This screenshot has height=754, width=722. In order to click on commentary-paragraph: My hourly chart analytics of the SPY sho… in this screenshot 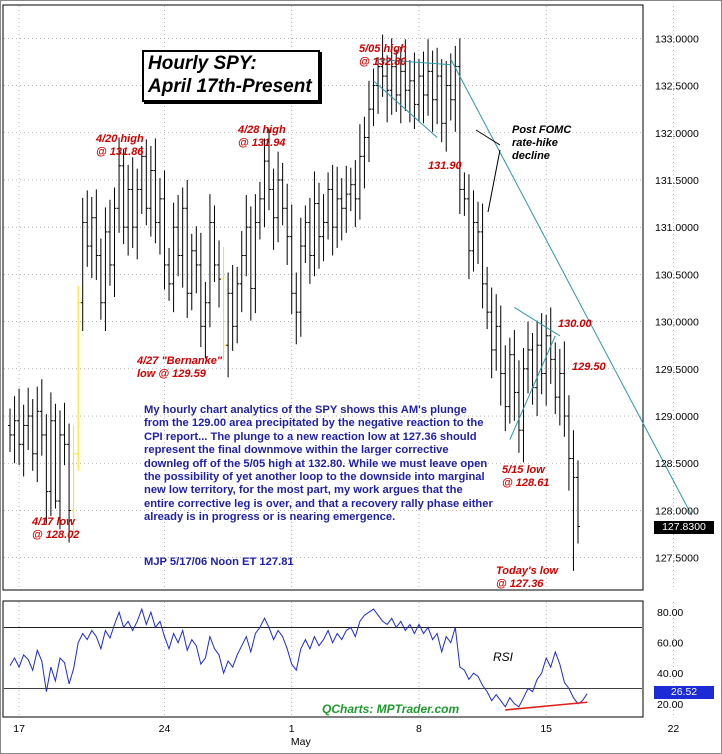, I will do `click(318, 464)`.